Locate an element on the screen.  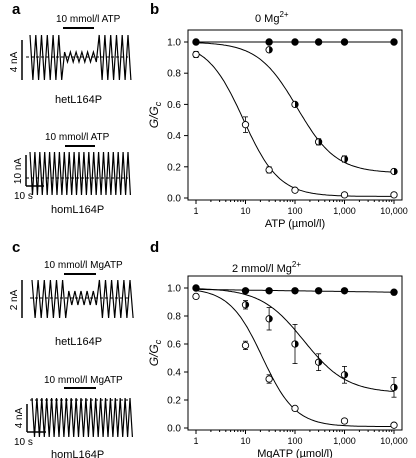
panel-b-condition: 0 Mg2+ is located at coordinates (272, 17).